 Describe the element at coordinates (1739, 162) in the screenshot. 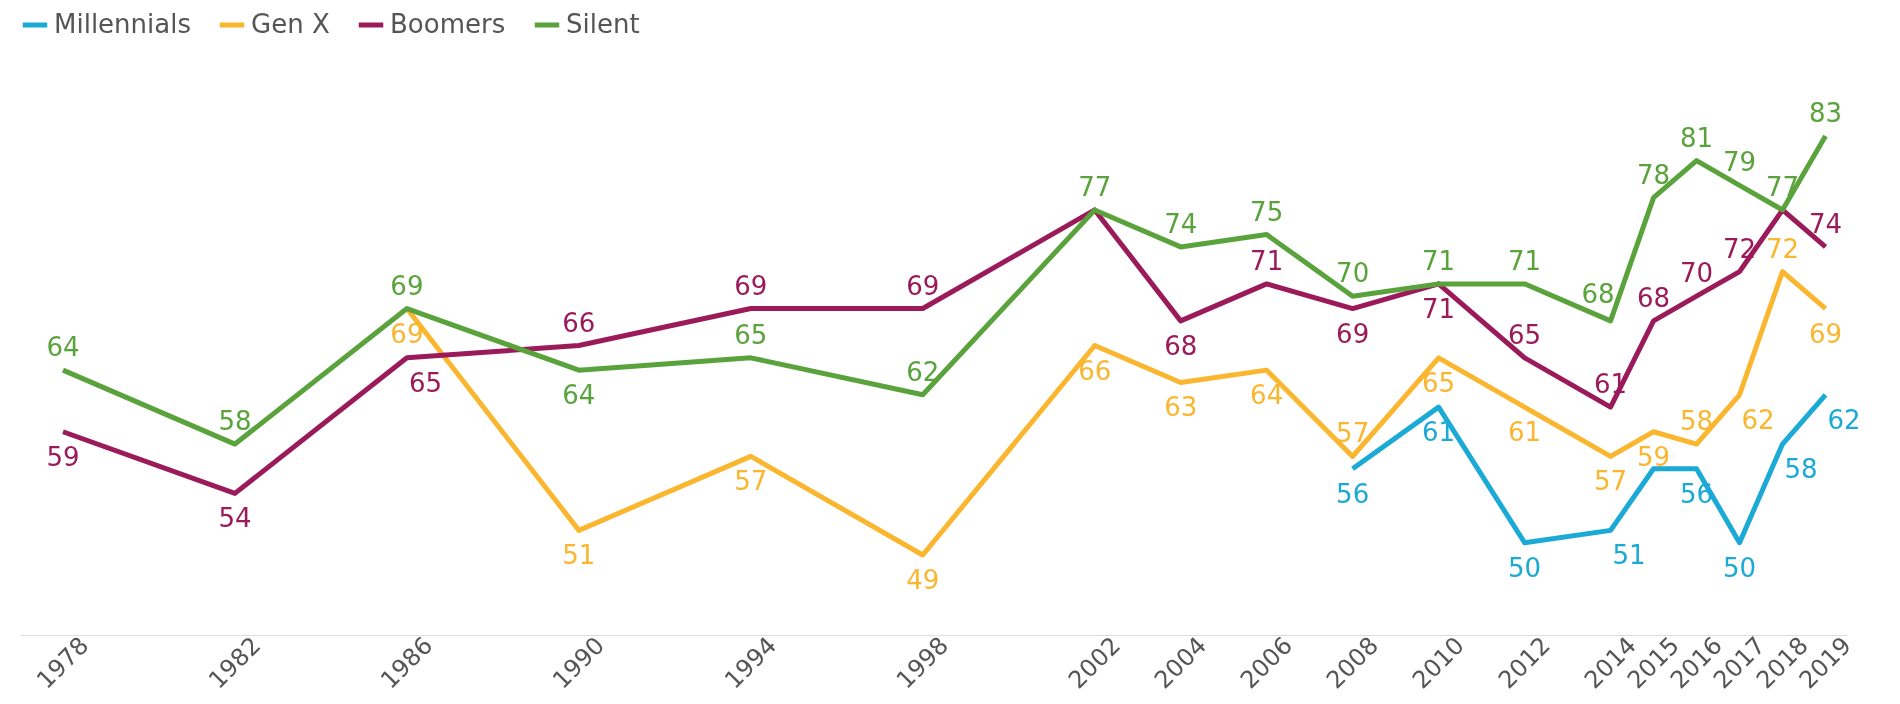

I see `data-label: 79` at that location.